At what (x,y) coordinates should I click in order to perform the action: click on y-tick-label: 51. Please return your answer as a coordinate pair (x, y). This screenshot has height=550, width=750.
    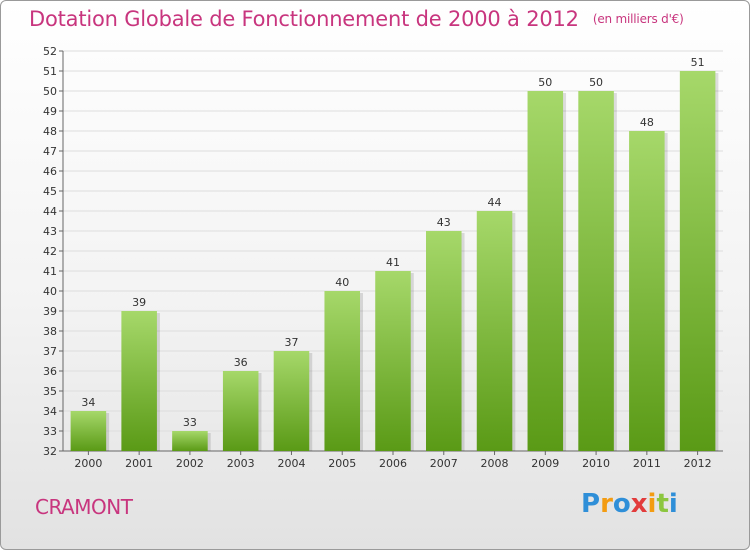
    Looking at the image, I should click on (50, 71).